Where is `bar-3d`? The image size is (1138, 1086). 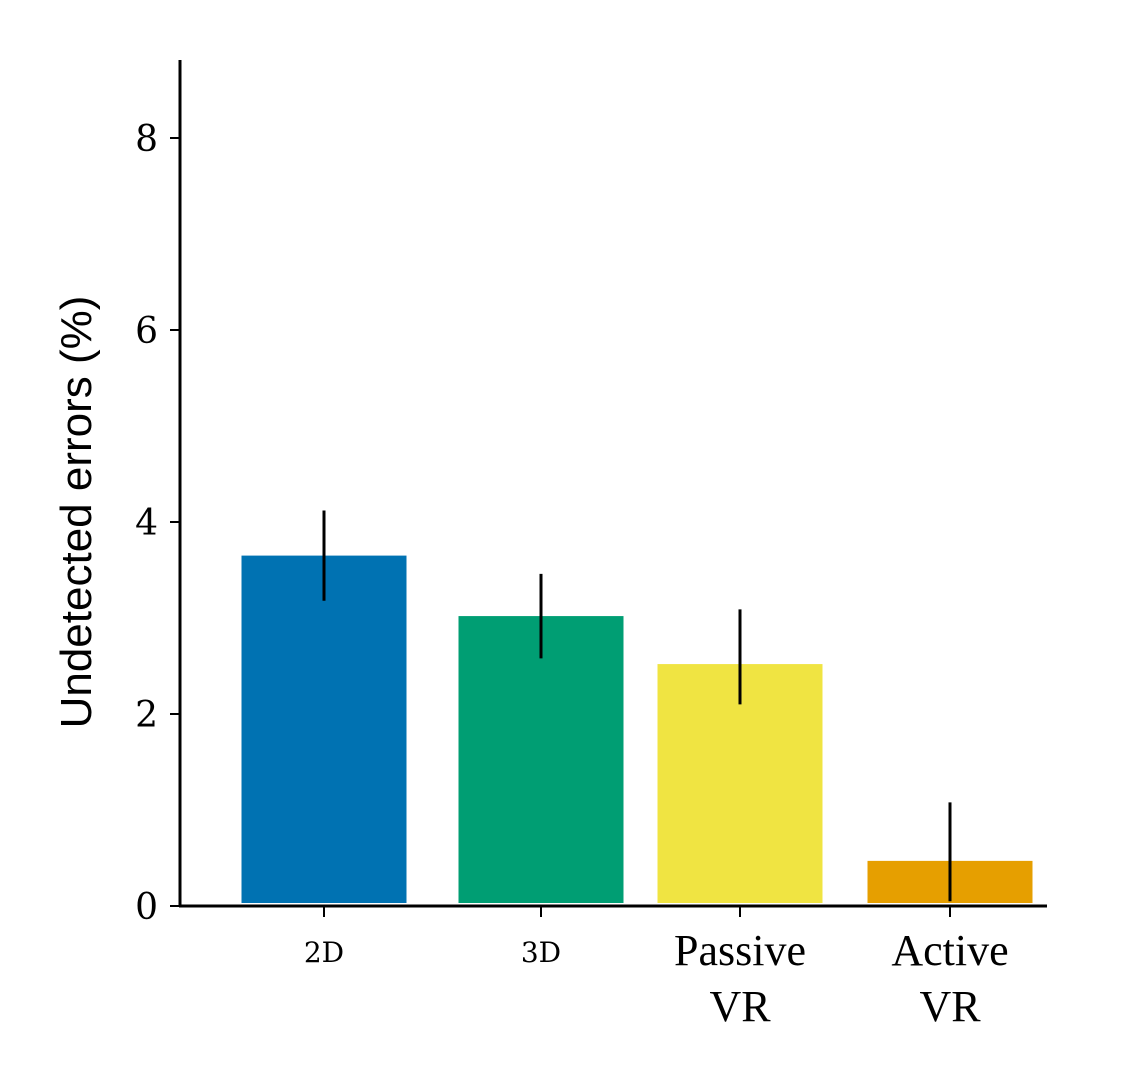
bar-3d is located at coordinates (541, 759).